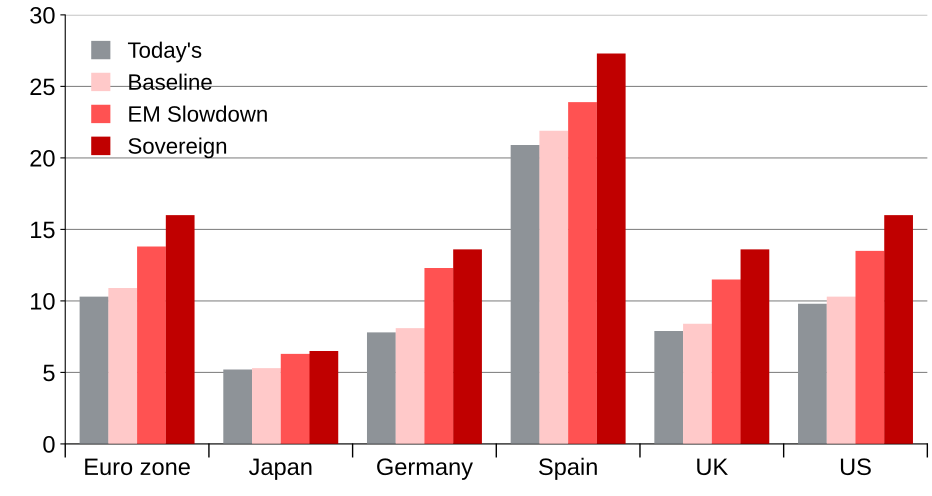 The height and width of the screenshot is (496, 932). Describe the element at coordinates (568, 469) in the screenshot. I see `x-tick-label: Spain` at that location.